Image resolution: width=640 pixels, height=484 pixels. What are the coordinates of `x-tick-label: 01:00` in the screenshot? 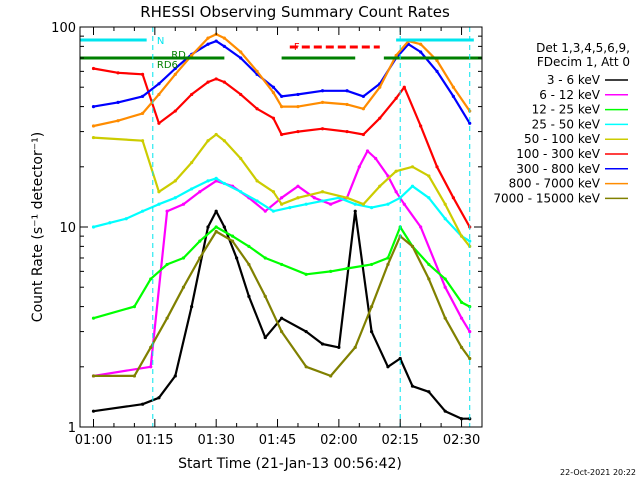 It's located at (93, 440).